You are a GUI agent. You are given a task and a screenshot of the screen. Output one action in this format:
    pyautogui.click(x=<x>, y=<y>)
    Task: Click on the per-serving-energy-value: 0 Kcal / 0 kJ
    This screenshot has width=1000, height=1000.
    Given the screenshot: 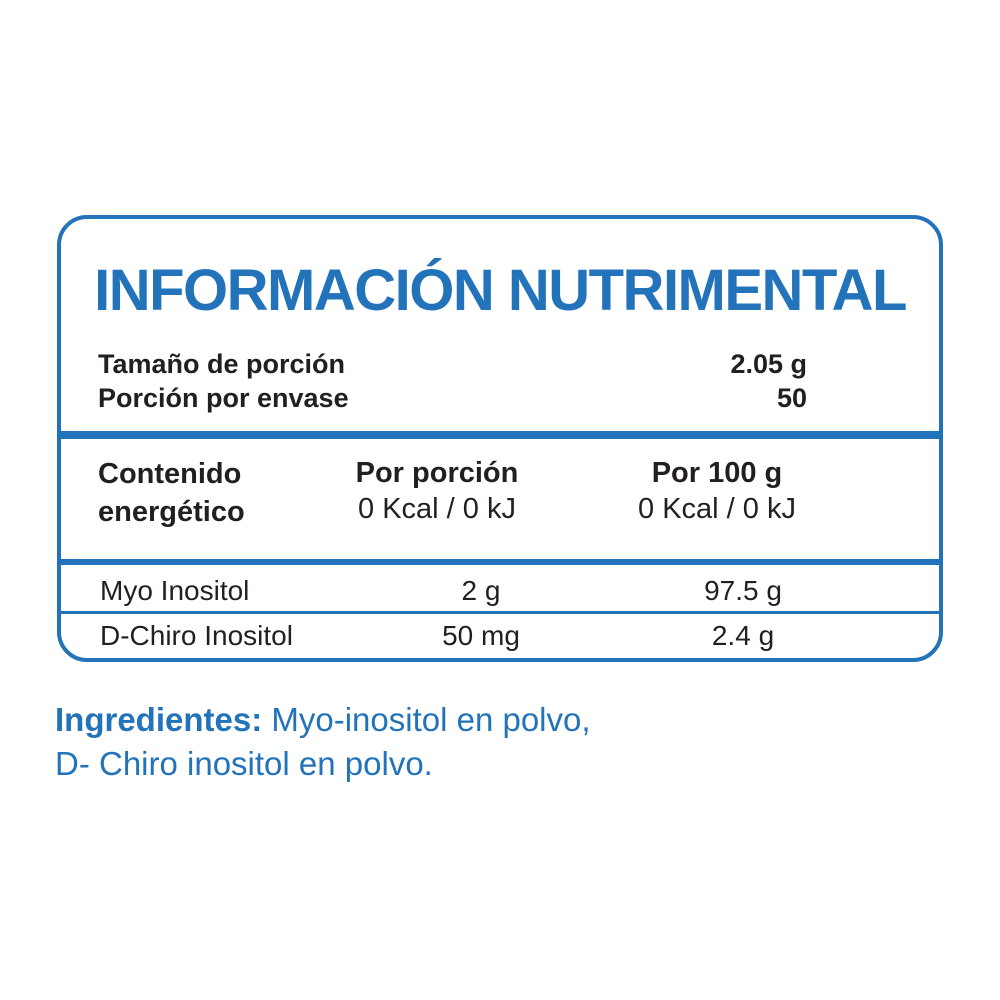 What is the action you would take?
    pyautogui.click(x=437, y=509)
    